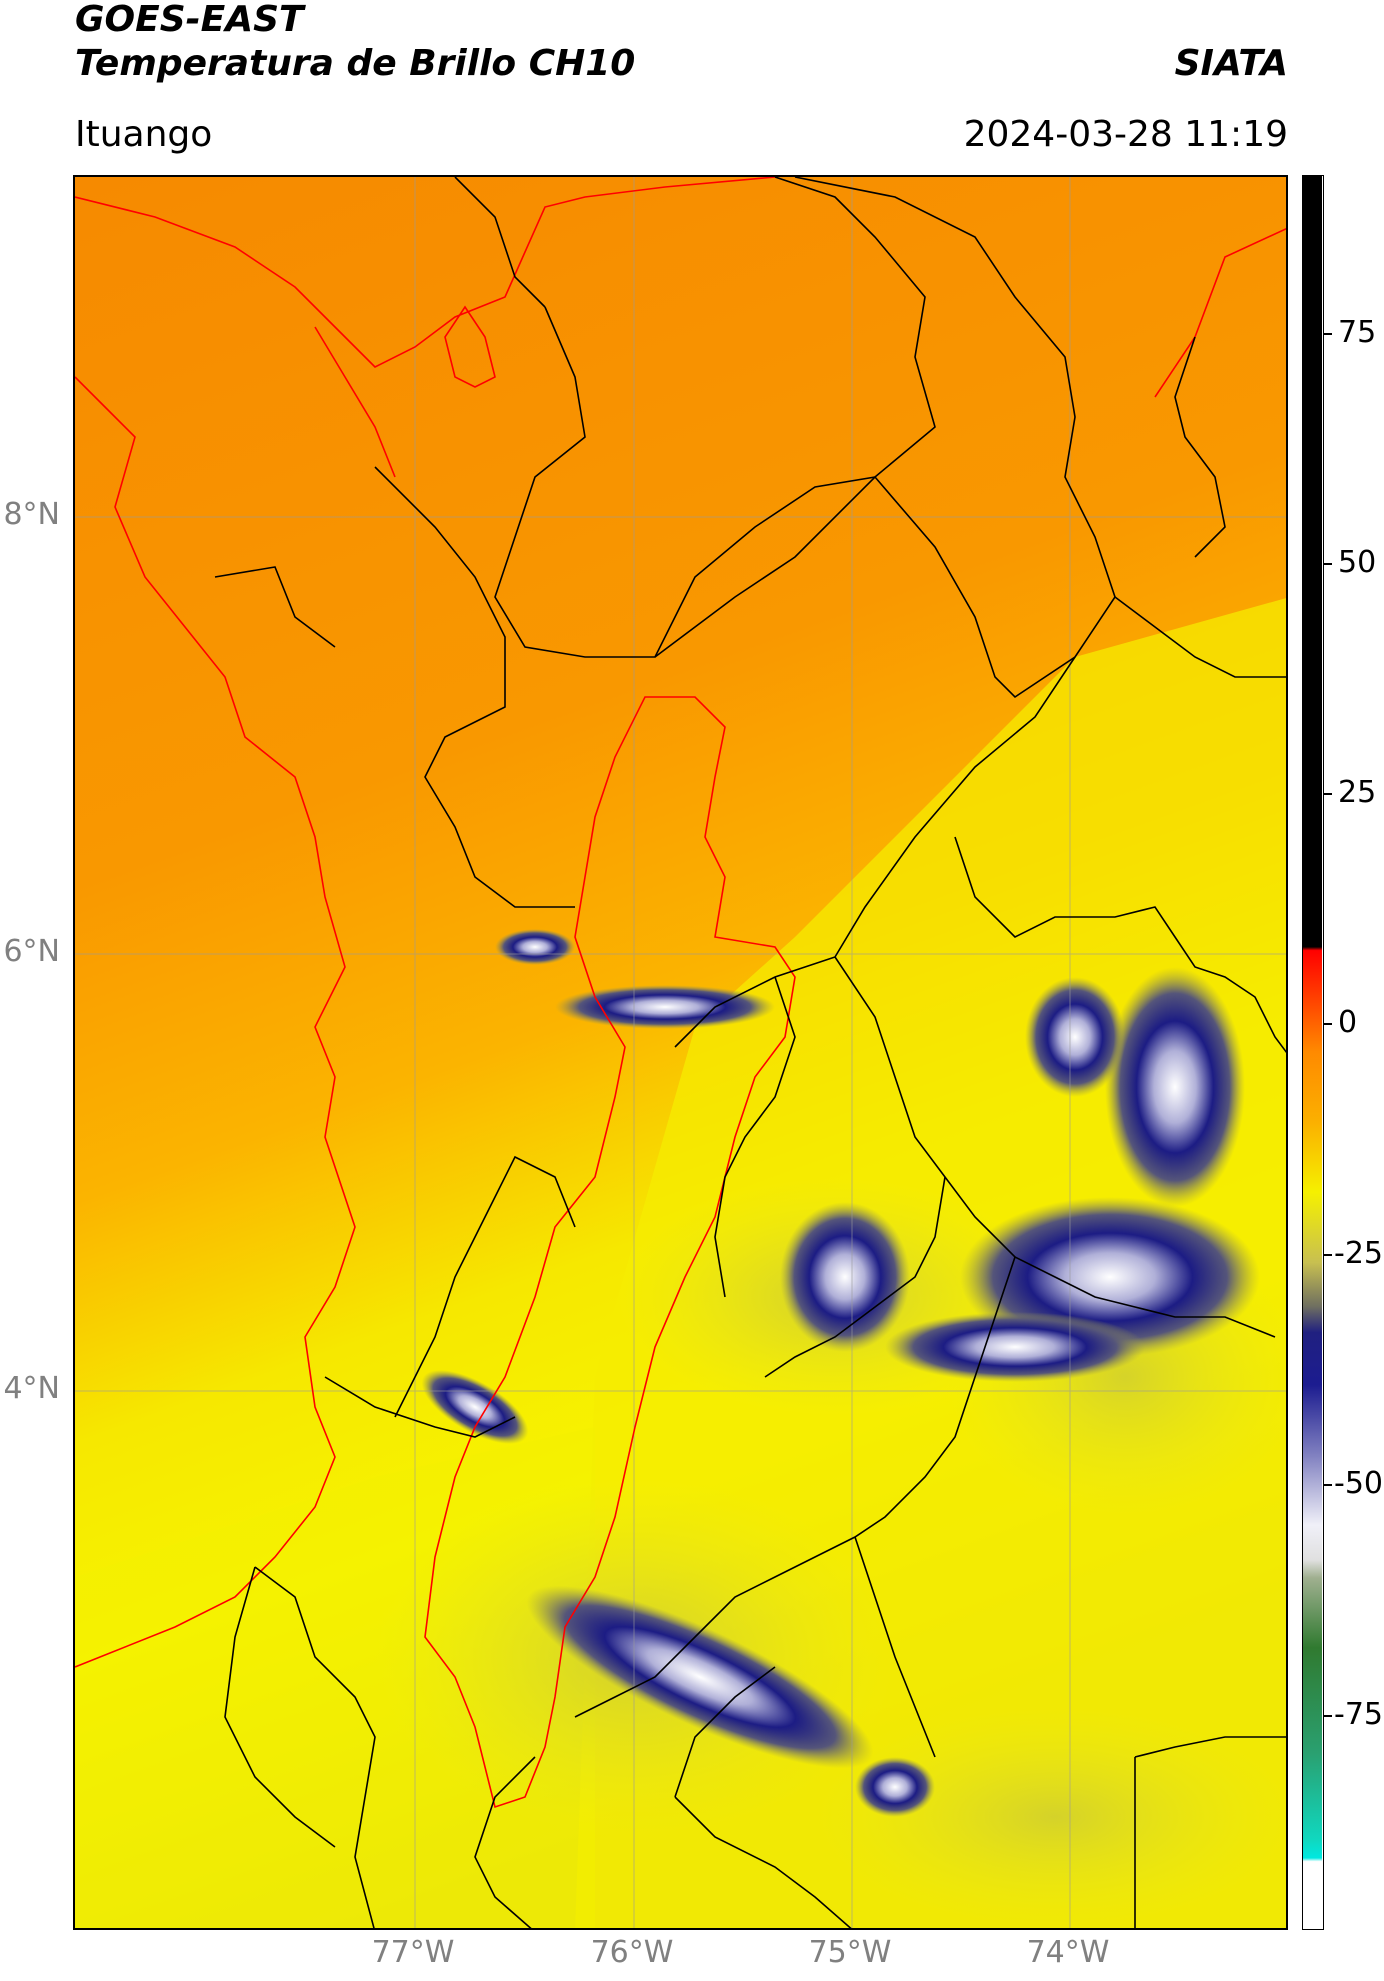 The width and height of the screenshot is (1384, 1981). I want to click on colorbar-label-75: 75, so click(1357, 332).